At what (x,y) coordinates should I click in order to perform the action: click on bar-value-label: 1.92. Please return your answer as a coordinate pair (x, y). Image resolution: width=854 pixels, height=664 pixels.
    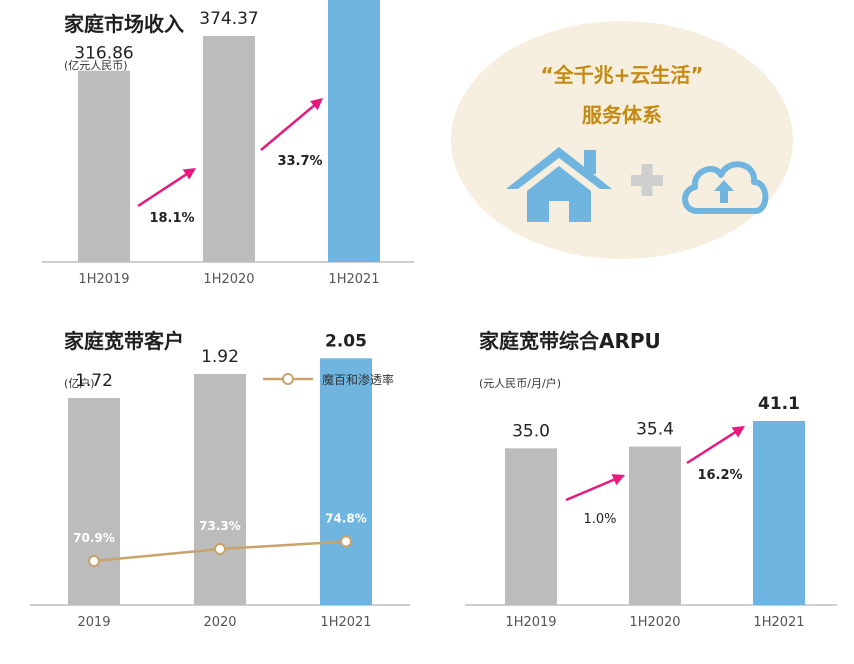
    Looking at the image, I should click on (220, 357).